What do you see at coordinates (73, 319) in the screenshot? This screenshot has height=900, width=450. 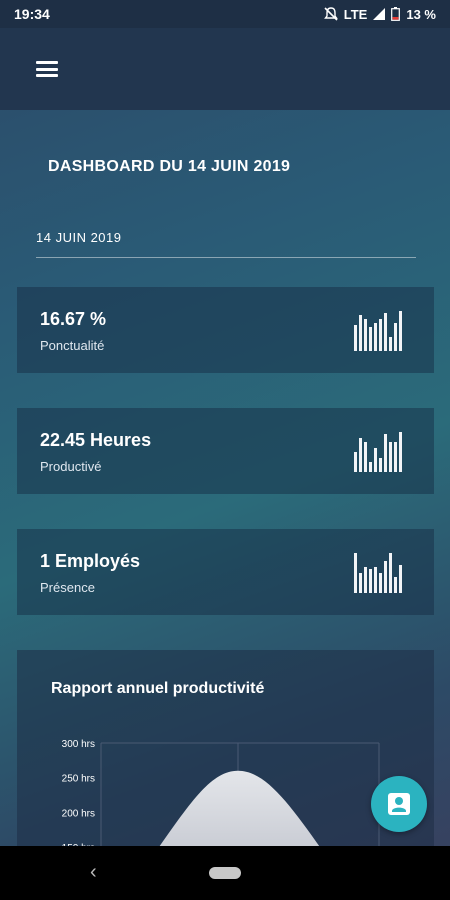 I see `card-value: 16.67 %` at bounding box center [73, 319].